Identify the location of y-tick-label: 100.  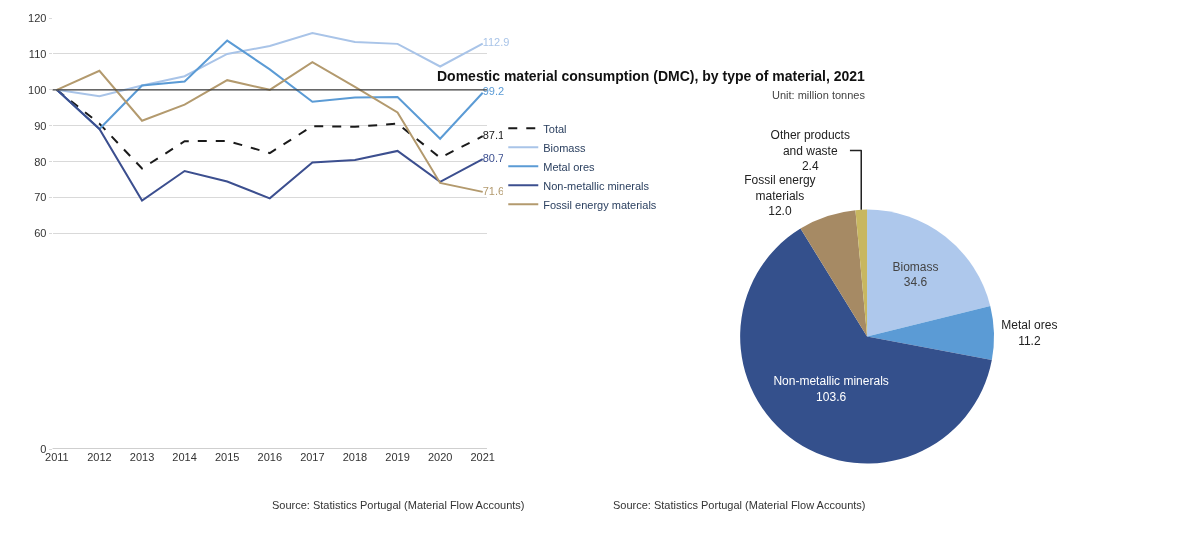
(37, 89).